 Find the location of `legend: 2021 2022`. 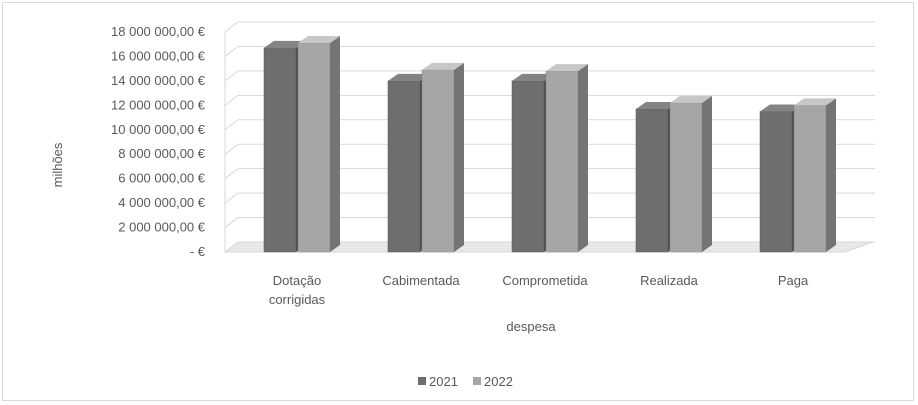

legend: 2021 2022 is located at coordinates (465, 381).